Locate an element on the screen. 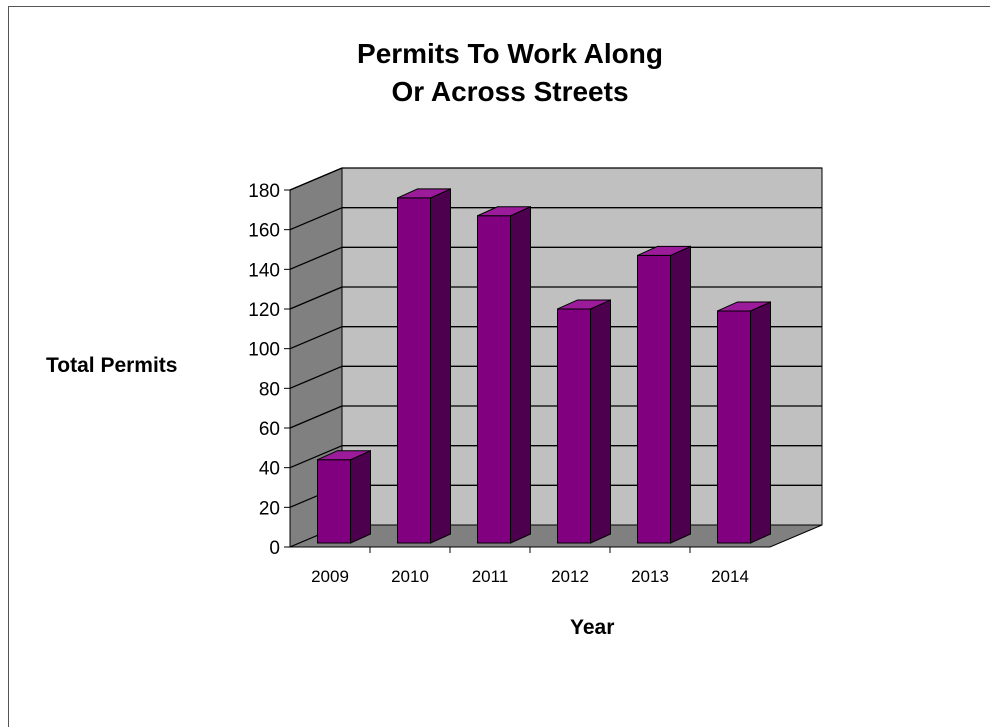 The image size is (990, 727). bar-top-2010 is located at coordinates (424, 193).